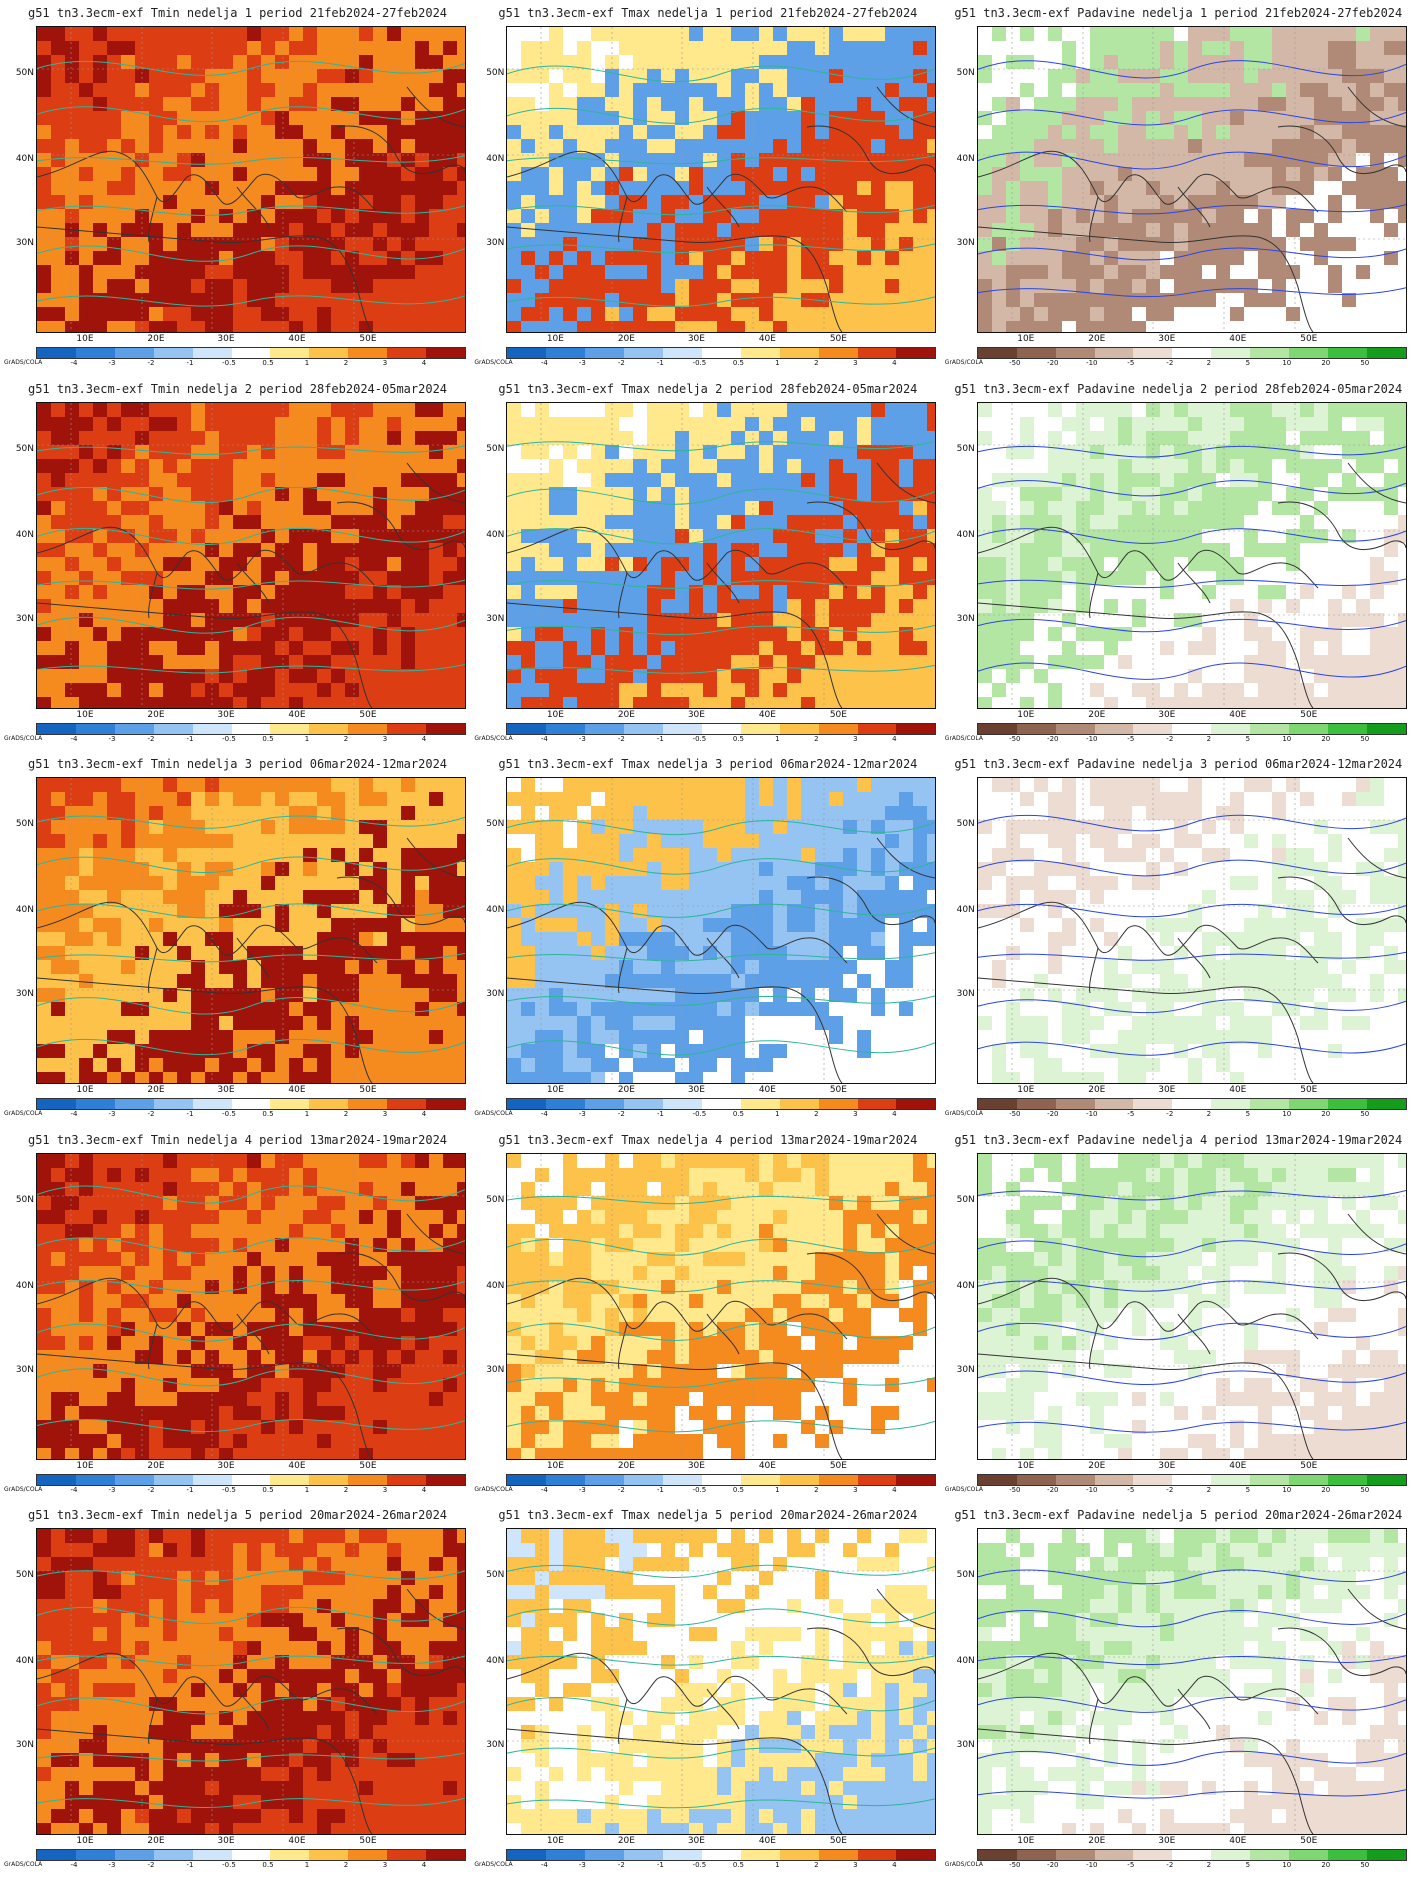  I want to click on longitude-label: 30E, so click(226, 1090).